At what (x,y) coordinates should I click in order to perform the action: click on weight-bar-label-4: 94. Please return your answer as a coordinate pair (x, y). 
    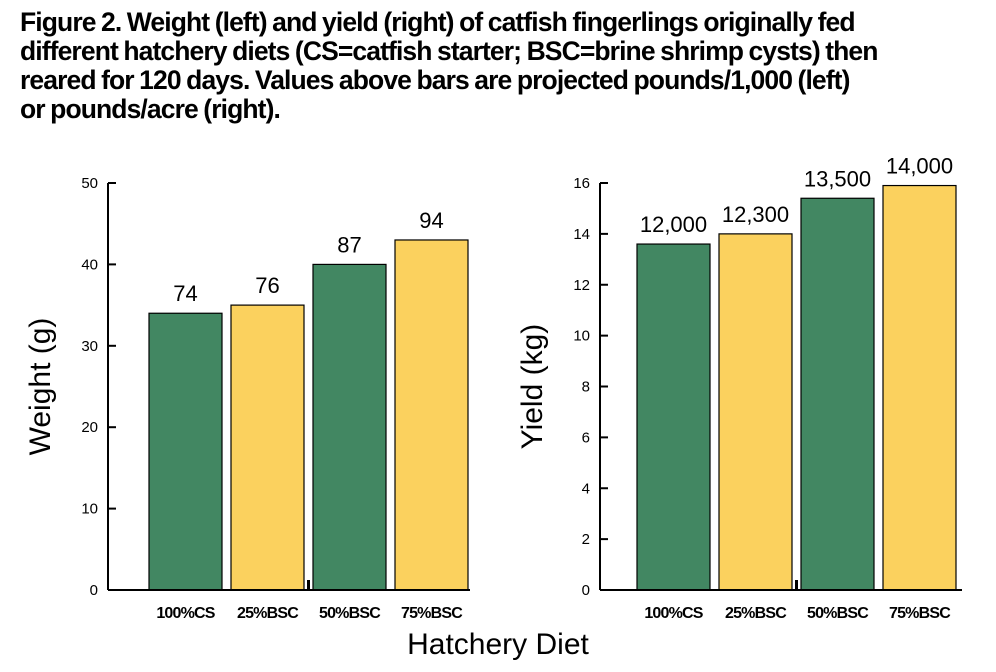
    Looking at the image, I should click on (431, 220).